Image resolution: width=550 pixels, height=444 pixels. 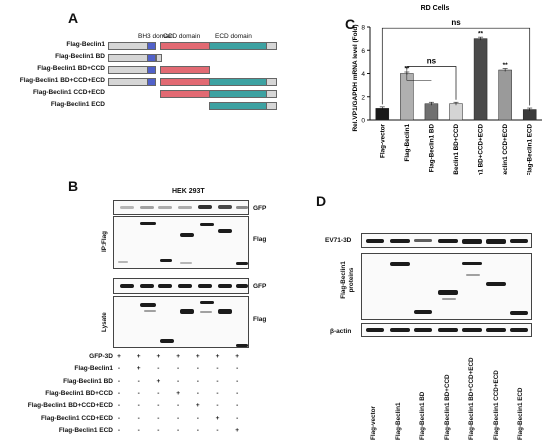 I want to click on lane-label: Flag-Beclin1 ECD, so click(x=520, y=413).